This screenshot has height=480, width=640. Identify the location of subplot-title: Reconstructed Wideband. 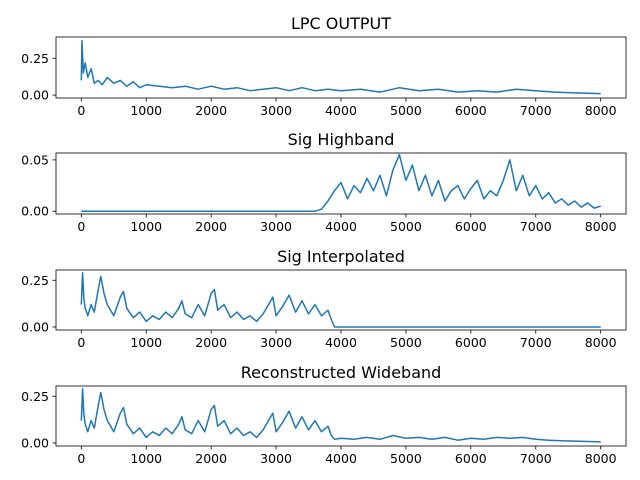
(341, 372).